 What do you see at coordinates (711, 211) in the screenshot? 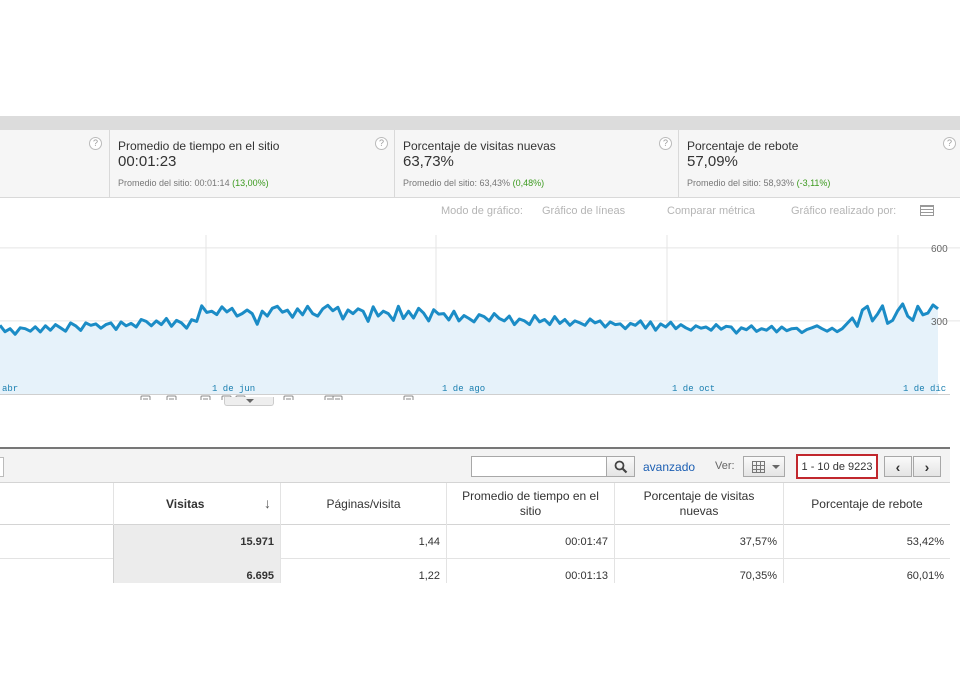
I see `compare-metric-link: Comparar métrica` at bounding box center [711, 211].